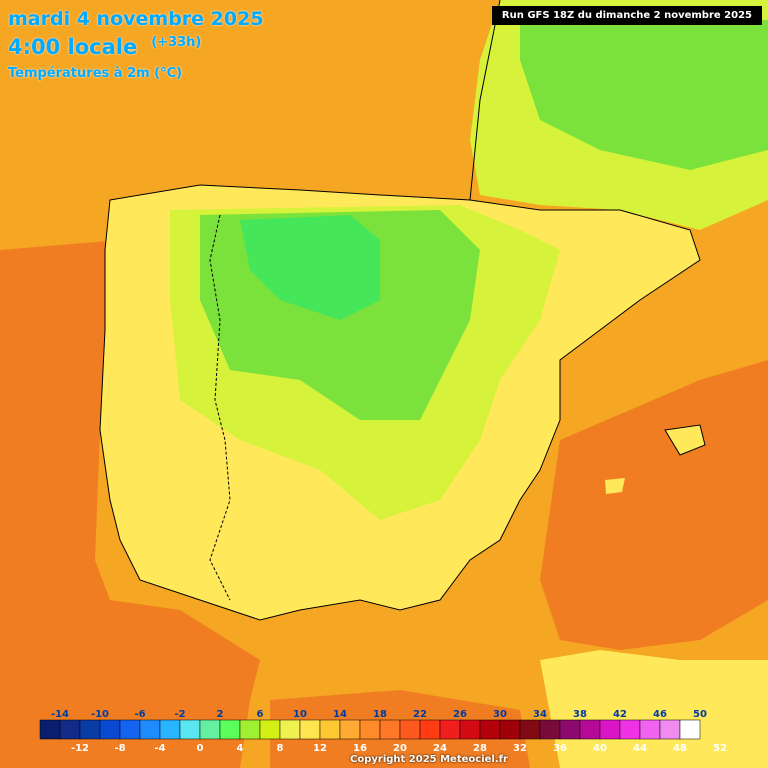  What do you see at coordinates (644, 95) in the screenshot?
I see `france-cold-zone` at bounding box center [644, 95].